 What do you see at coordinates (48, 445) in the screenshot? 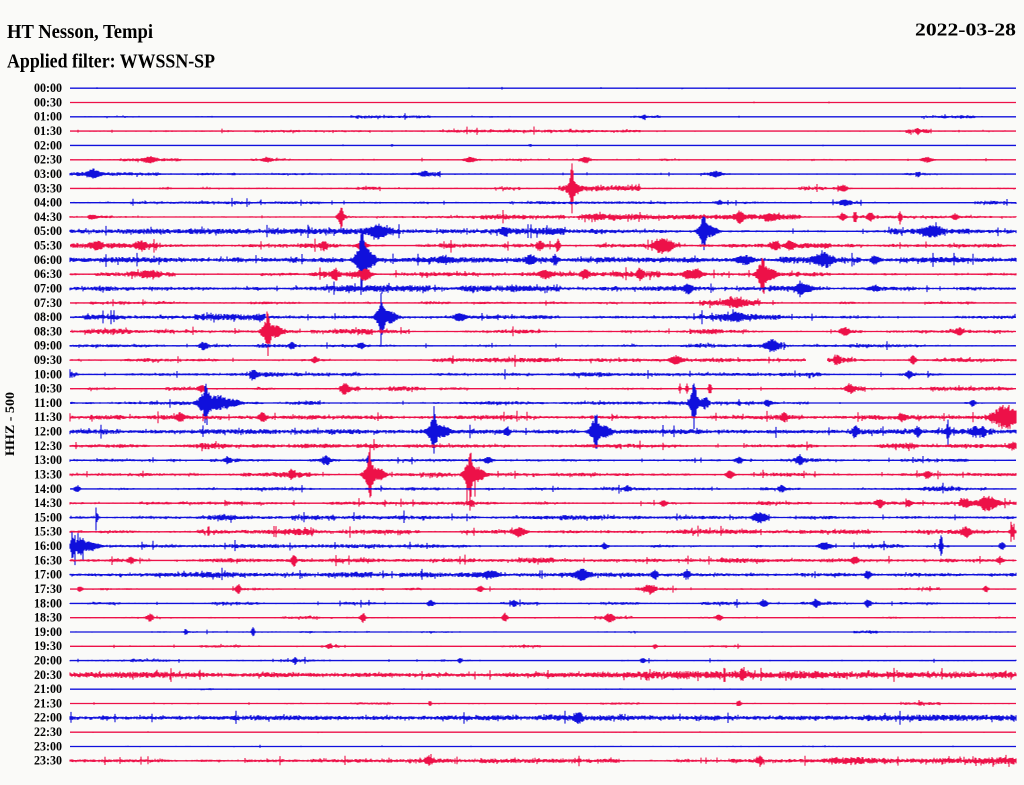
I see `svg-text: 12:30` at bounding box center [48, 445].